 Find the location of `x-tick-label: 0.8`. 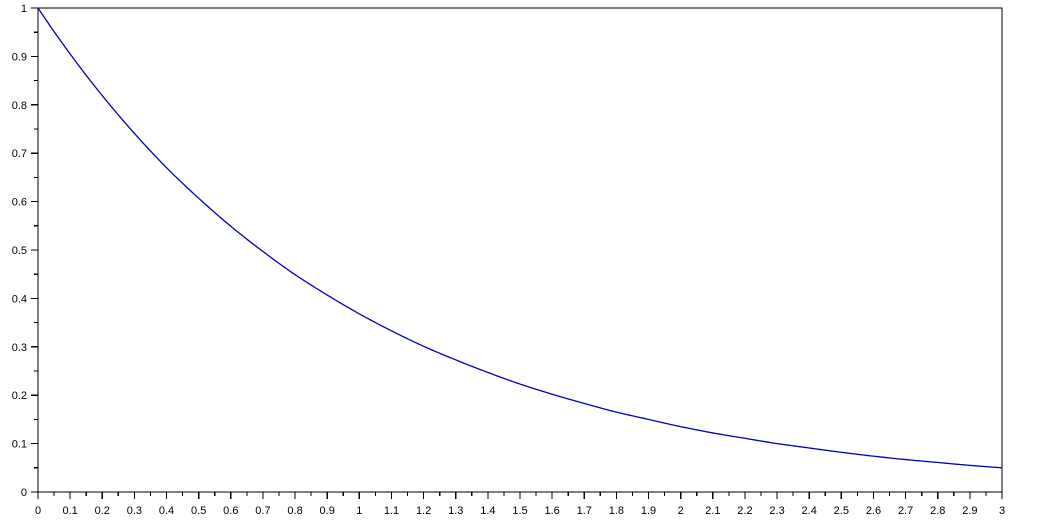

x-tick-label: 0.8 is located at coordinates (294, 511).